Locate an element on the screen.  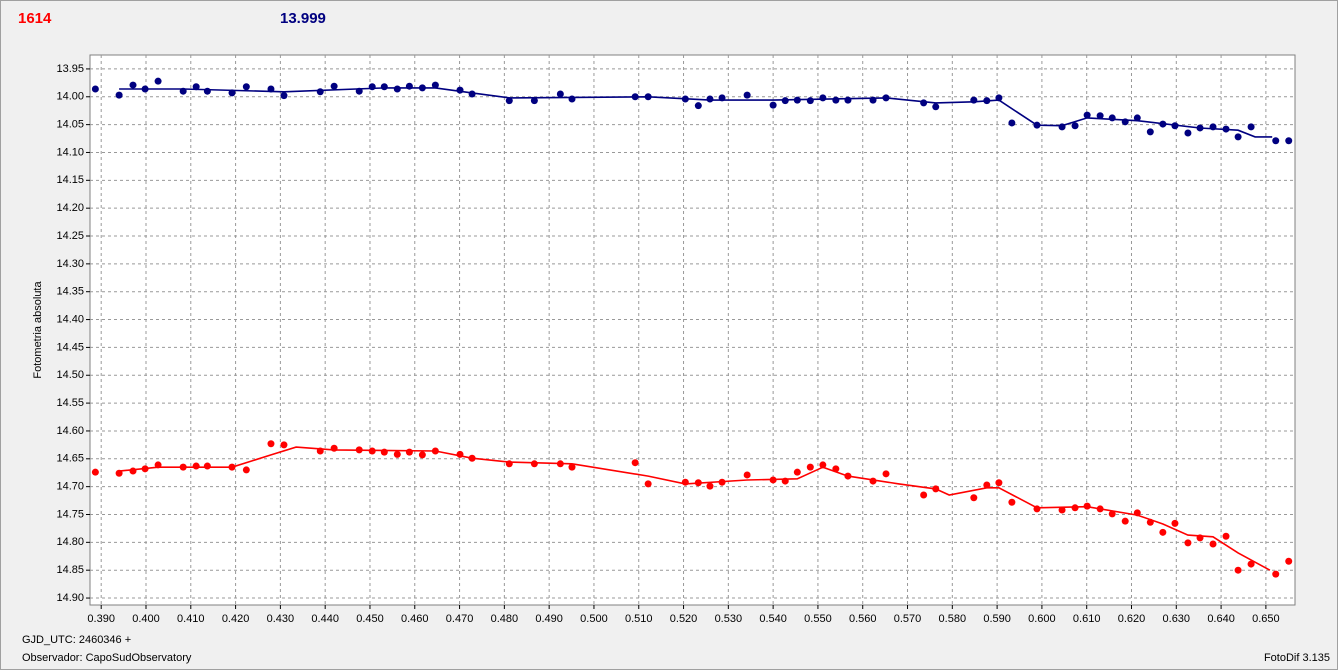
x-tick-label: 0.630 is located at coordinates (1177, 619).